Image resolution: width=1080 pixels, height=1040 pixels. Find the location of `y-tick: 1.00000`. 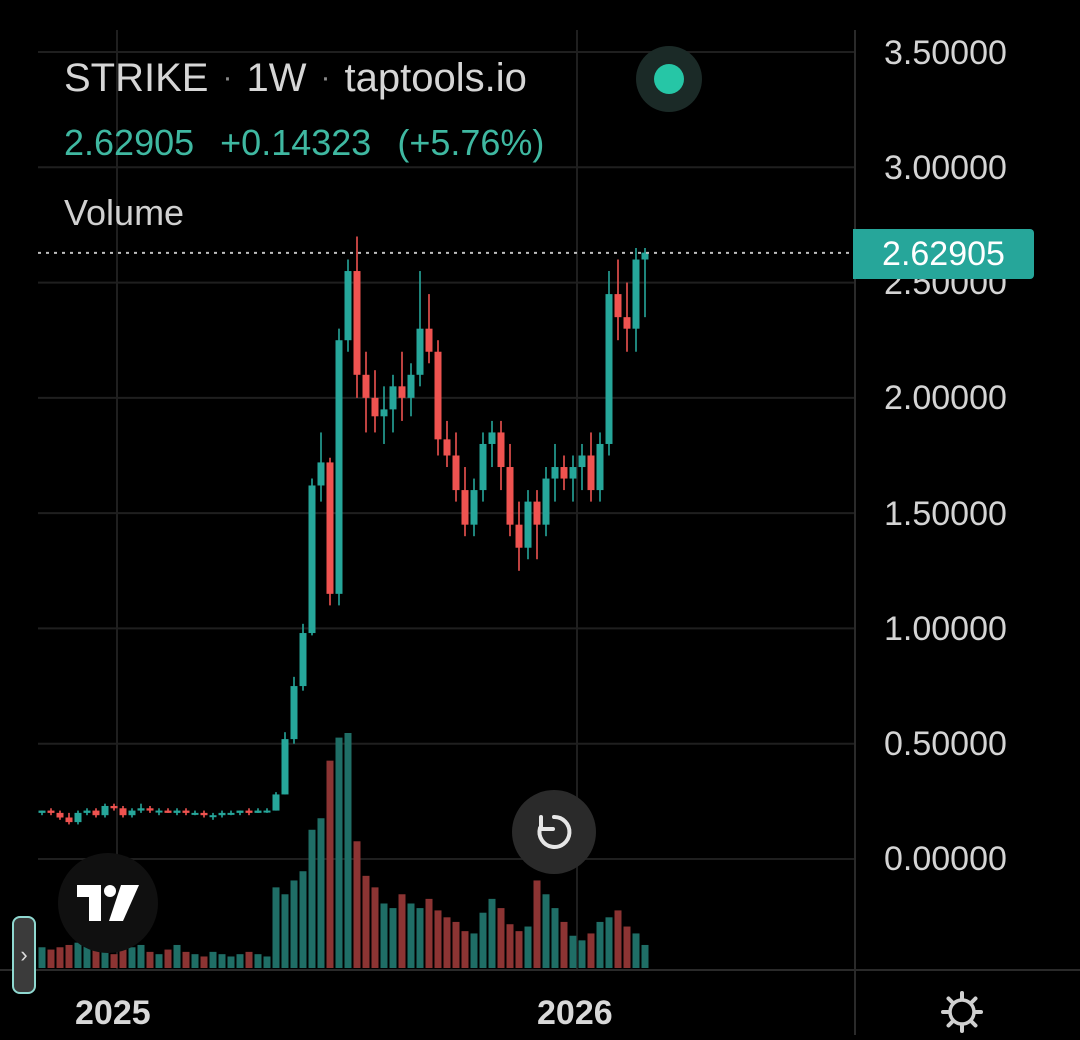

y-tick: 1.00000 is located at coordinates (945, 629).